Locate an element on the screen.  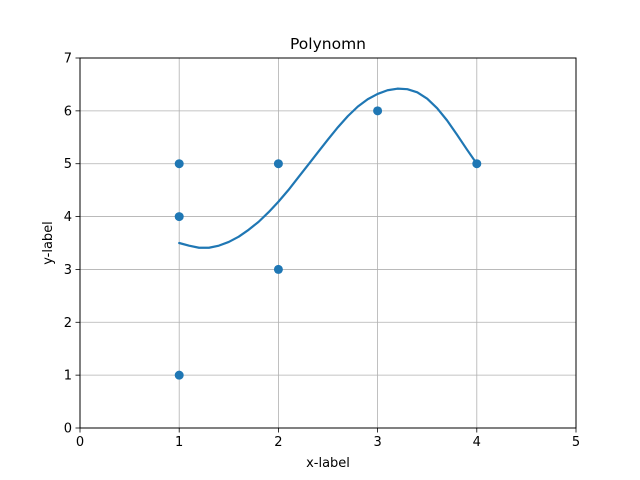
x-axis-label: x-label is located at coordinates (328, 463).